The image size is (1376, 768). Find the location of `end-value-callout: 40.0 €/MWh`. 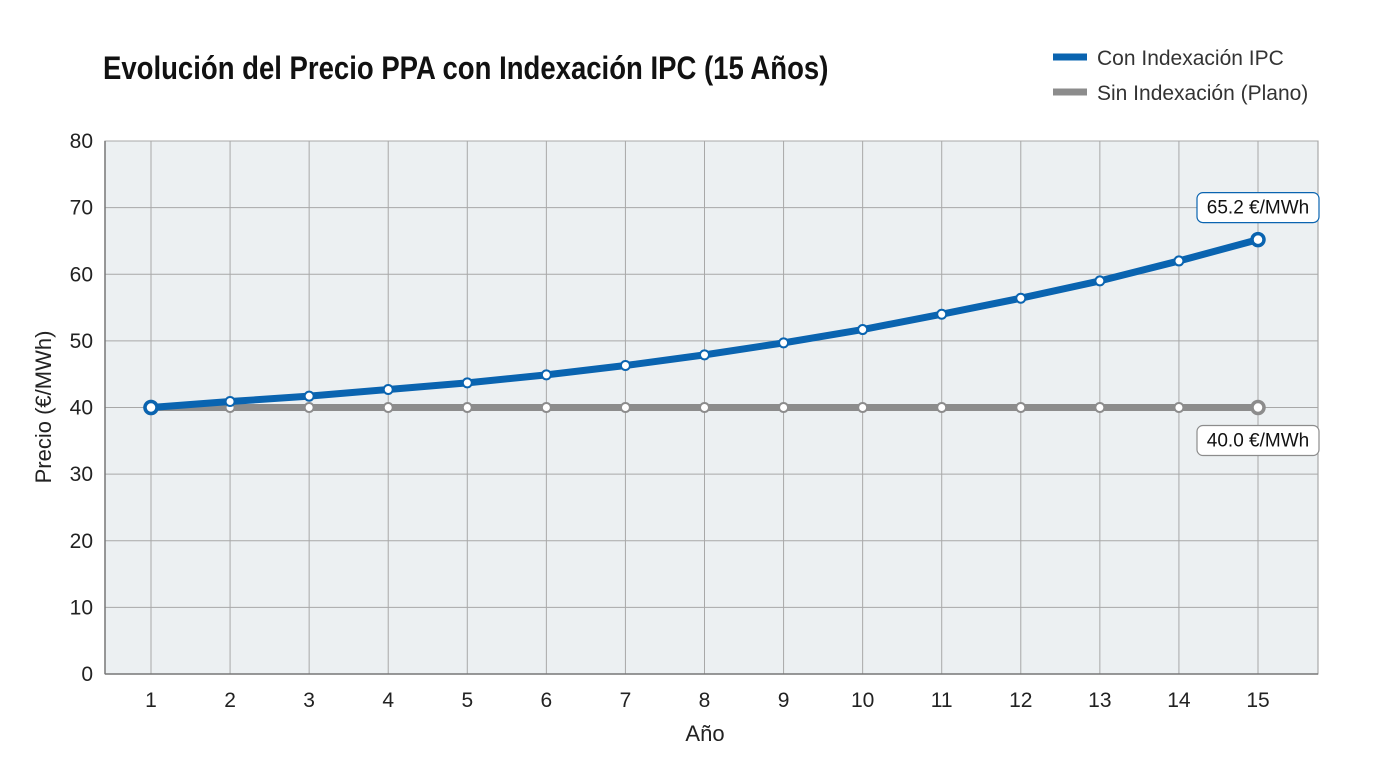

end-value-callout: 40.0 €/MWh is located at coordinates (1258, 440).